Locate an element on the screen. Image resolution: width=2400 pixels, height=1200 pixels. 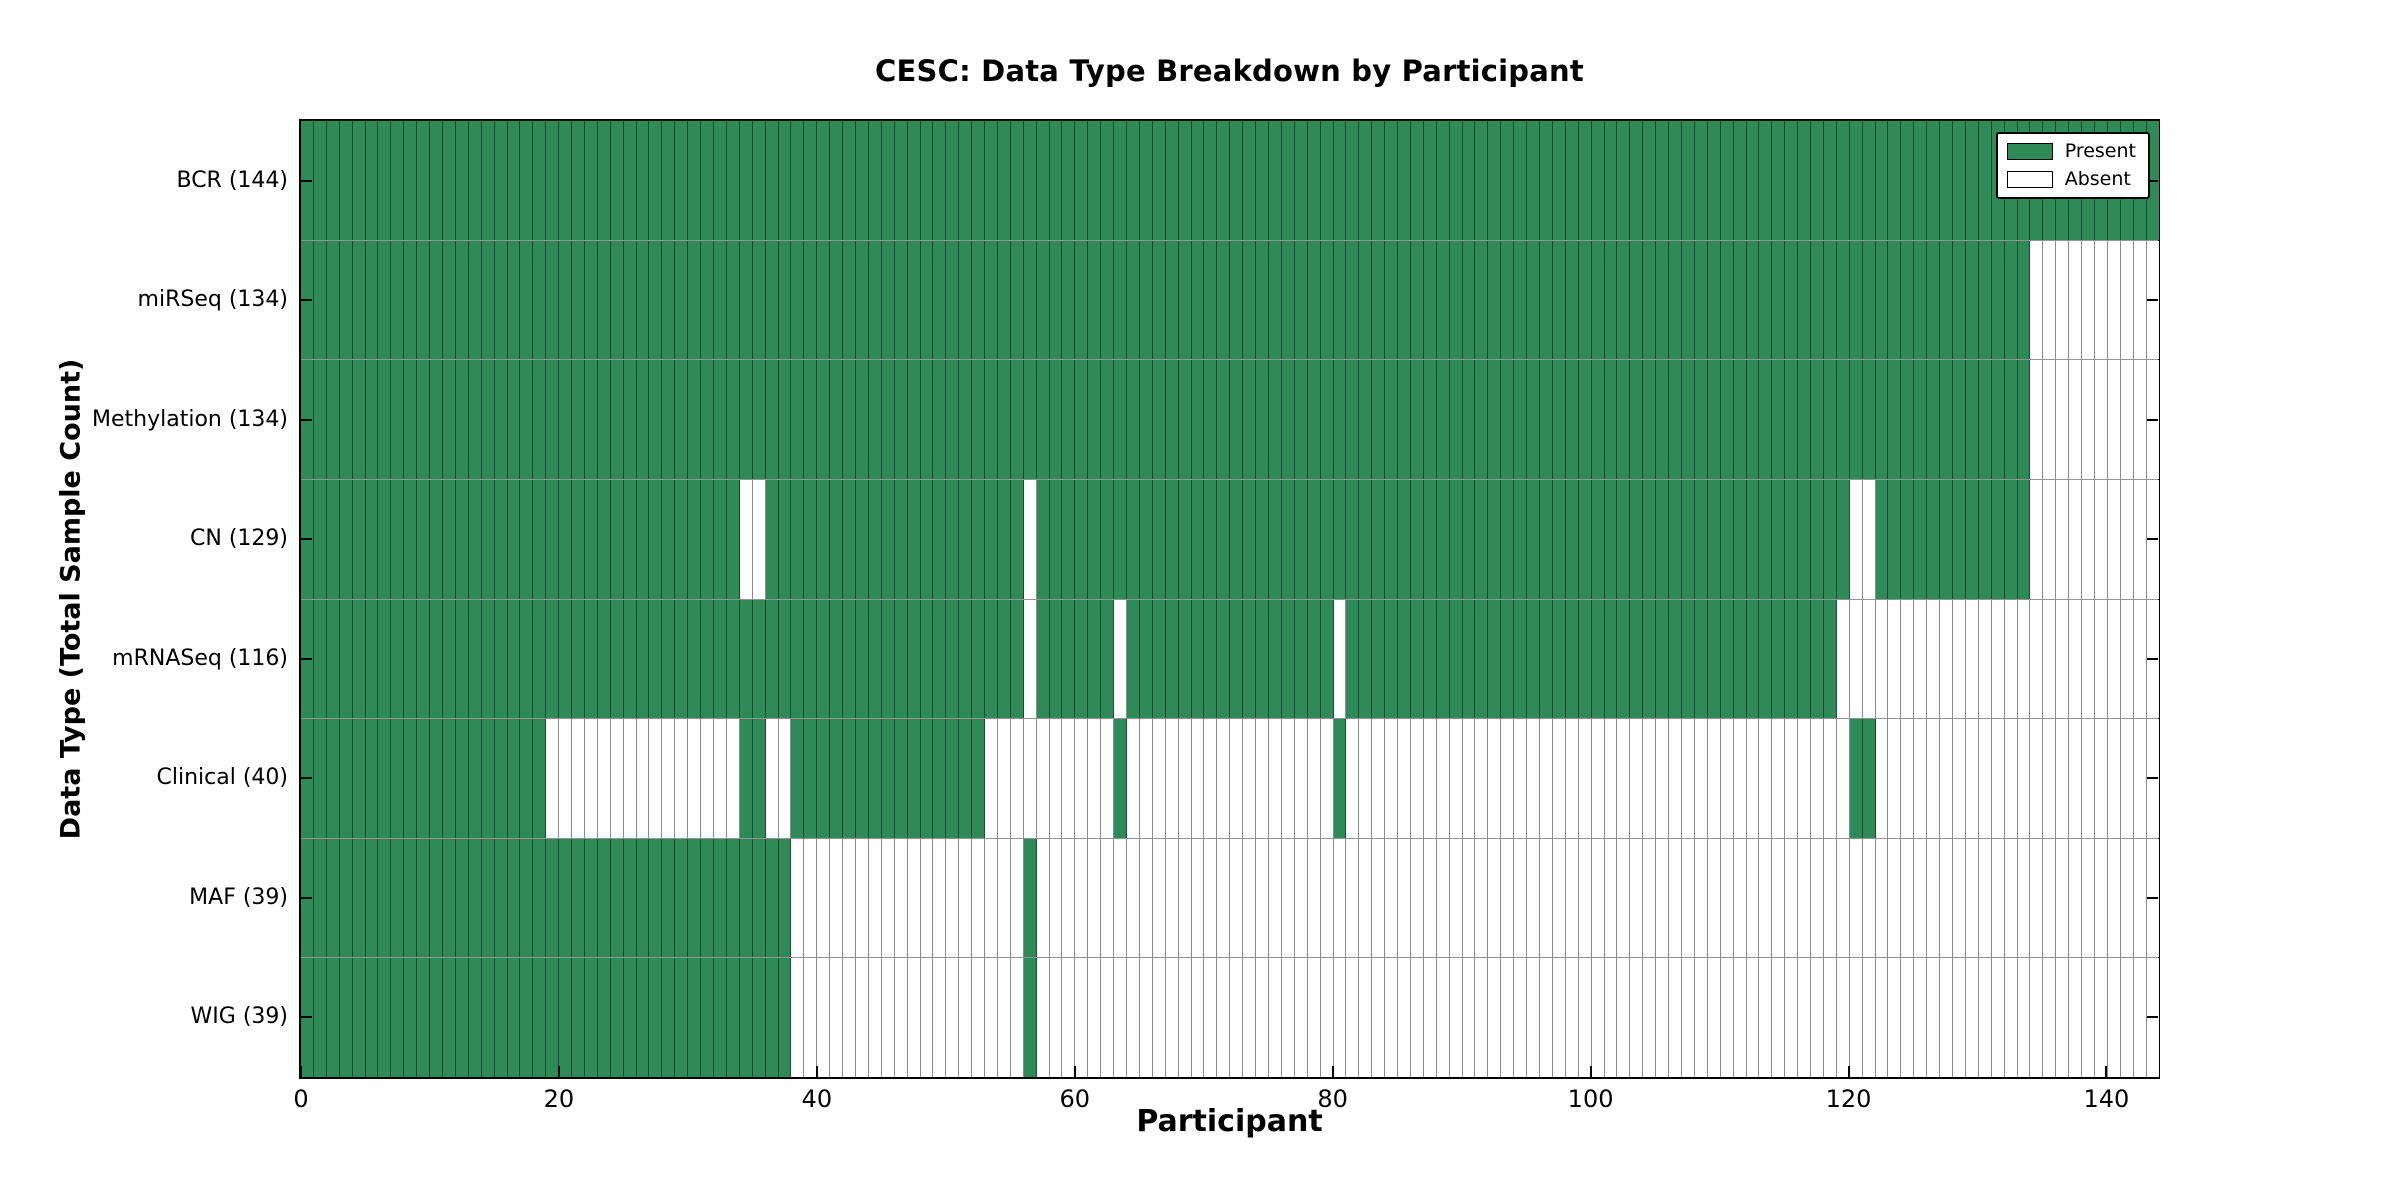
x-tick-mark is located at coordinates (816, 1071).